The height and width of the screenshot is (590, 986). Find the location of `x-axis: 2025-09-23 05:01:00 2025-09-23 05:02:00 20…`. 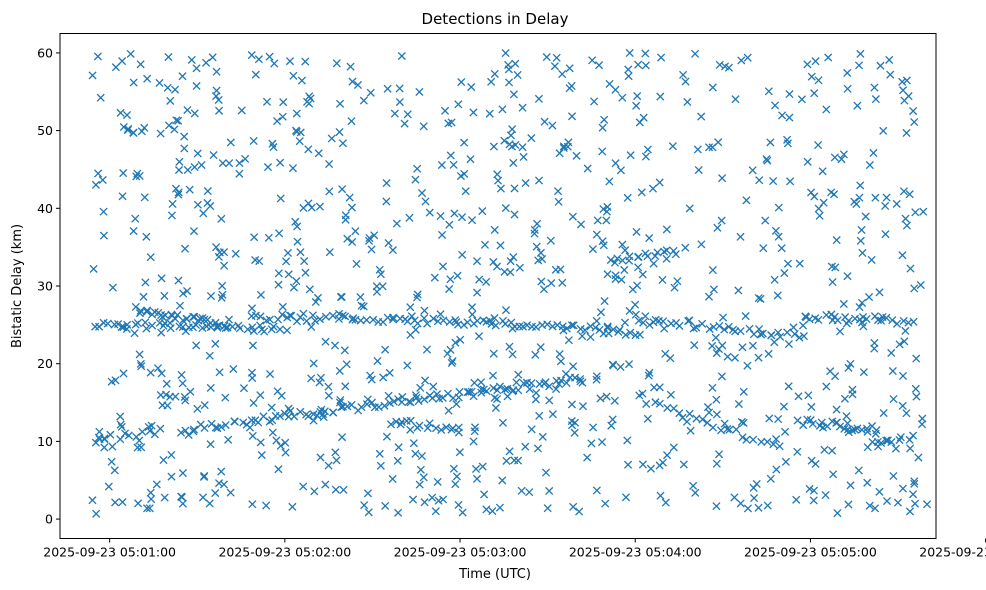

x-axis: 2025-09-23 05:01:00 2025-09-23 05:02:00 20… is located at coordinates (514, 549).